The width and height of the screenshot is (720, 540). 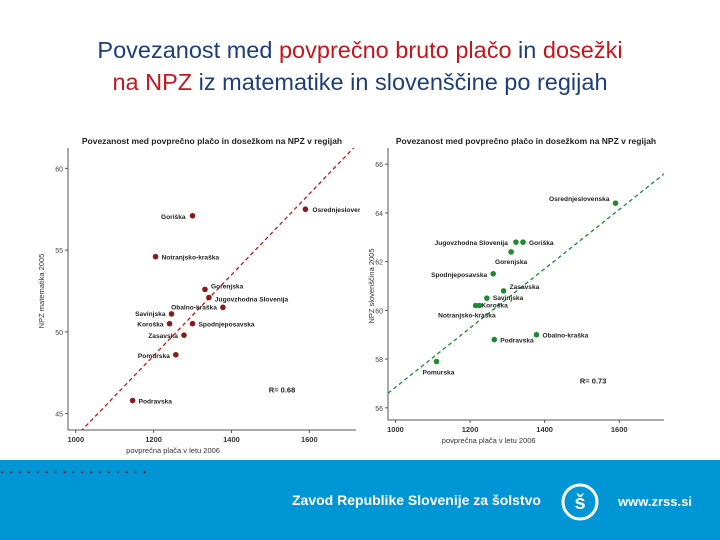 I want to click on footer-bar, so click(x=360, y=500).